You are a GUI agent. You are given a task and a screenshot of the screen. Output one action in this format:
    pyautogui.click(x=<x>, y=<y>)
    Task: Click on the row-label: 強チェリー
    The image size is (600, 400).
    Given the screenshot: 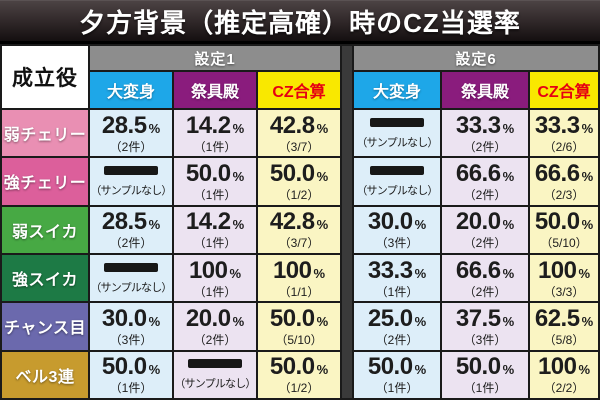 What is the action you would take?
    pyautogui.click(x=45, y=181)
    